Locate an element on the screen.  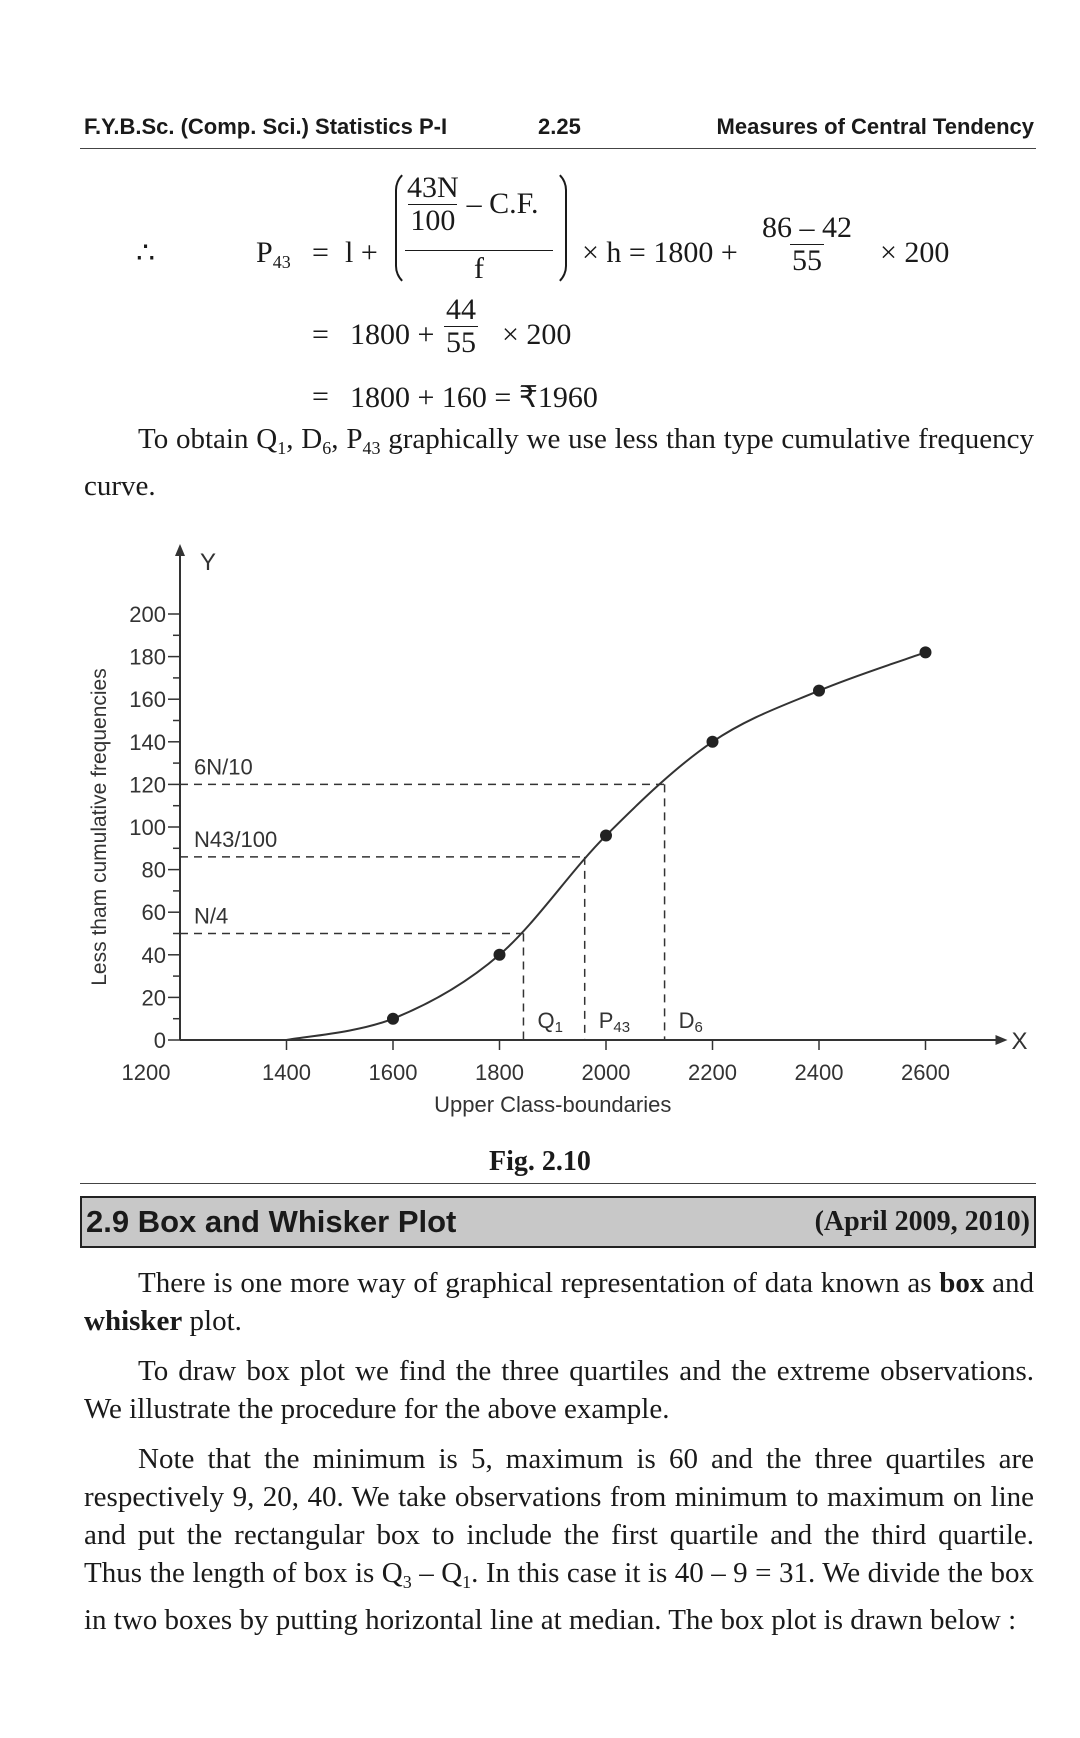
header-left: F.Y.B.Sc. (Comp. Sci.) Statistics P-I is located at coordinates (266, 126).